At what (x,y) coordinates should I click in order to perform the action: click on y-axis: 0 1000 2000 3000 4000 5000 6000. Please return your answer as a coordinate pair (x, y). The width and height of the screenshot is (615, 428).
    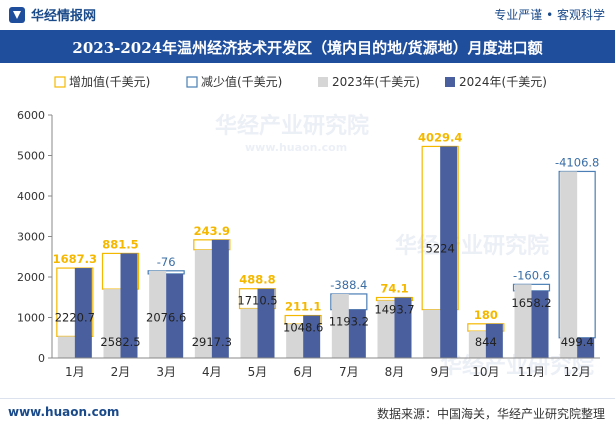
    Looking at the image, I should click on (35, 237).